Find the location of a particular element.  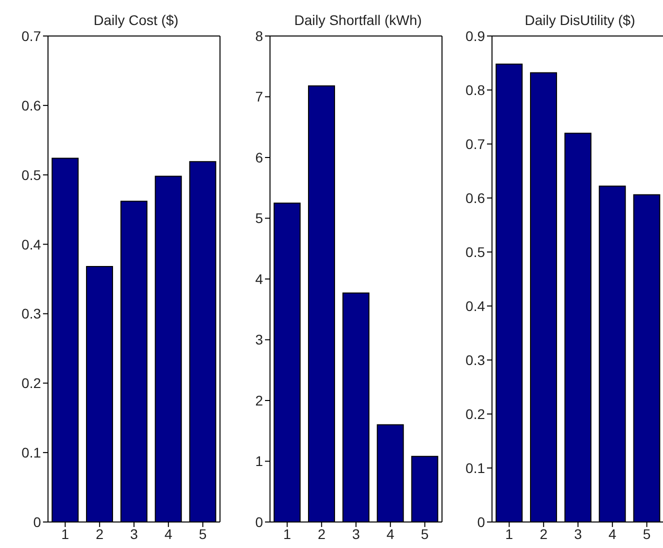

y-tick-label: 5 is located at coordinates (259, 218).